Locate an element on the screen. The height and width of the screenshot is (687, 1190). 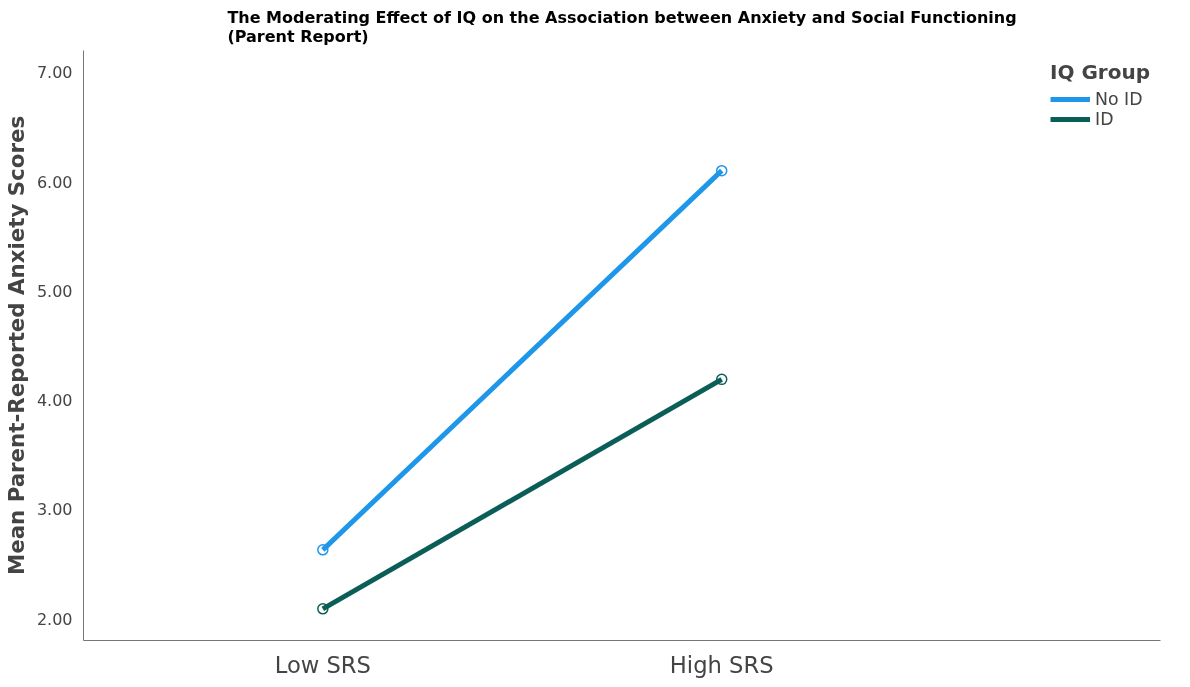
x-tick-label: Low SRS is located at coordinates (322, 664).